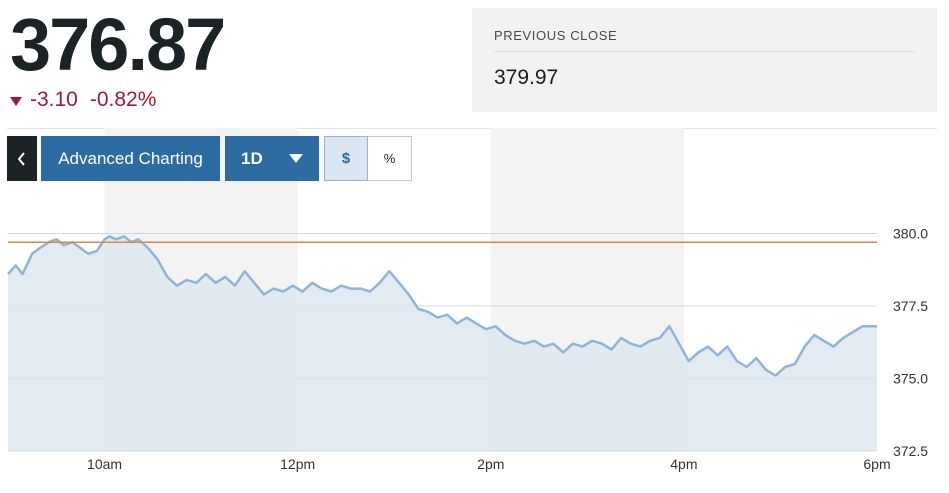 The image size is (949, 493). What do you see at coordinates (22, 158) in the screenshot?
I see `chevron-left-icon` at bounding box center [22, 158].